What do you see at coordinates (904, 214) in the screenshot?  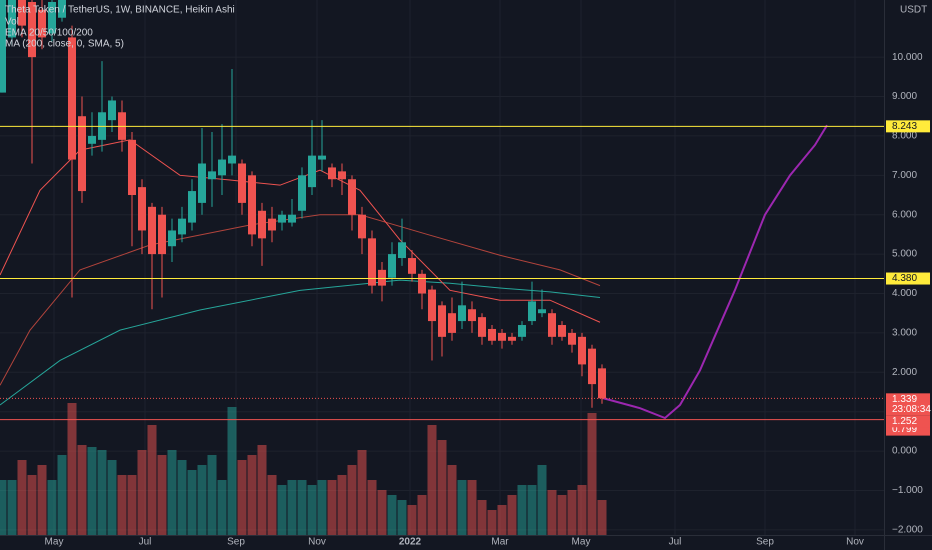 I see `y-tick-label: 6.000` at bounding box center [904, 214].